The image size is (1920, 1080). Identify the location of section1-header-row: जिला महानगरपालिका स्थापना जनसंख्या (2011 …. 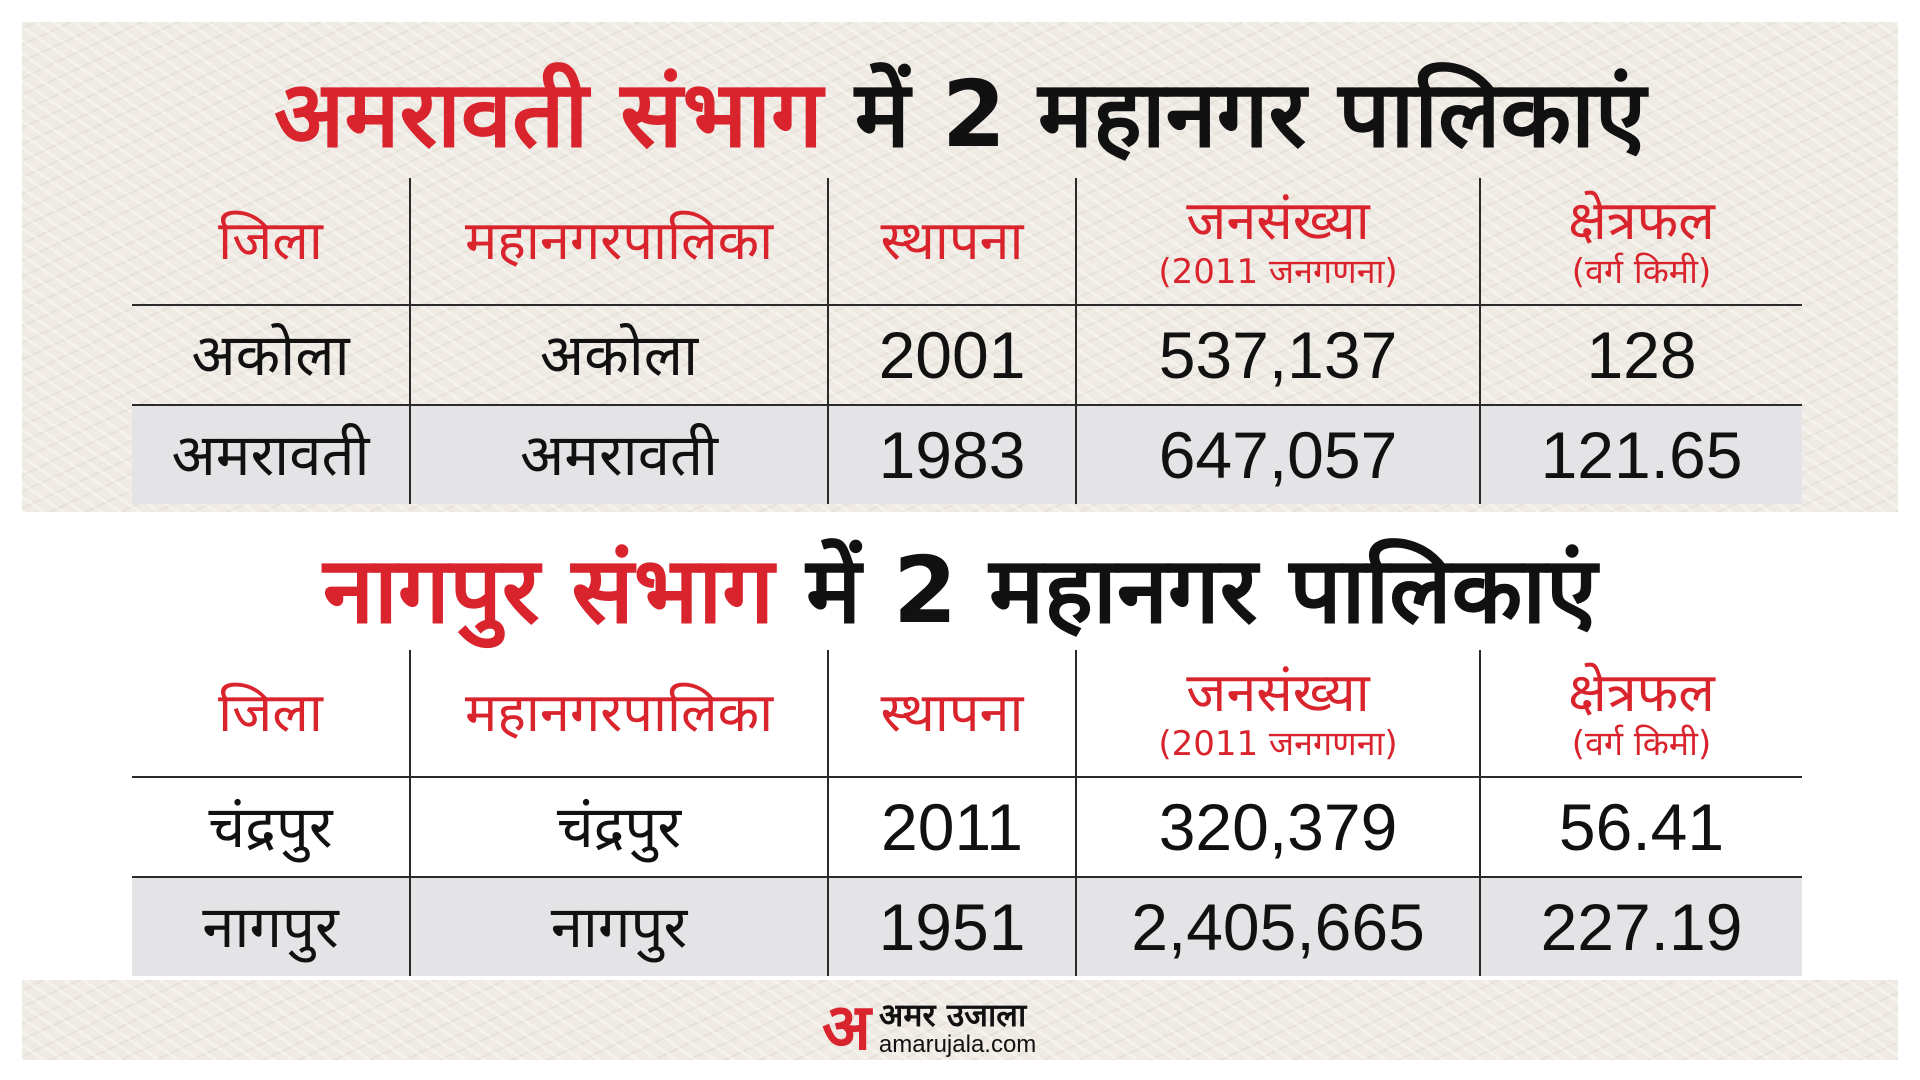
(967, 242).